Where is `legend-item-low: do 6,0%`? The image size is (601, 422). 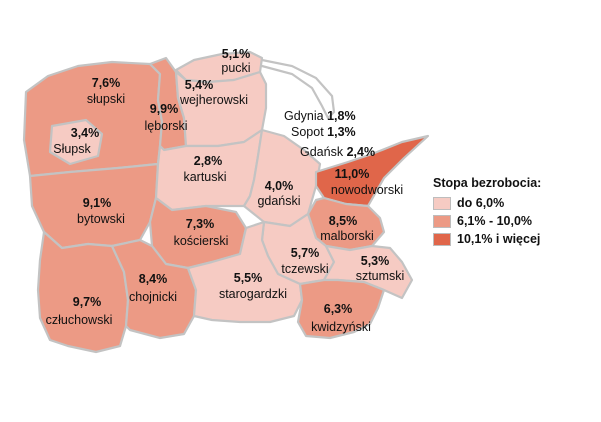
legend-item-low: do 6,0% is located at coordinates (487, 203).